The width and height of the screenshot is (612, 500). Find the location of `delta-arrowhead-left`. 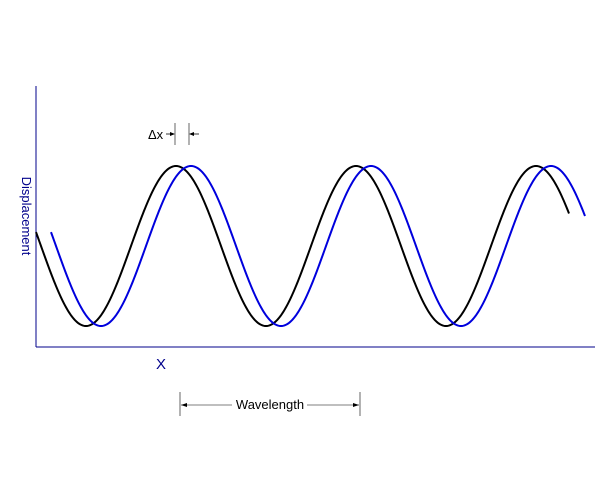

delta-arrowhead-left is located at coordinates (172, 134).